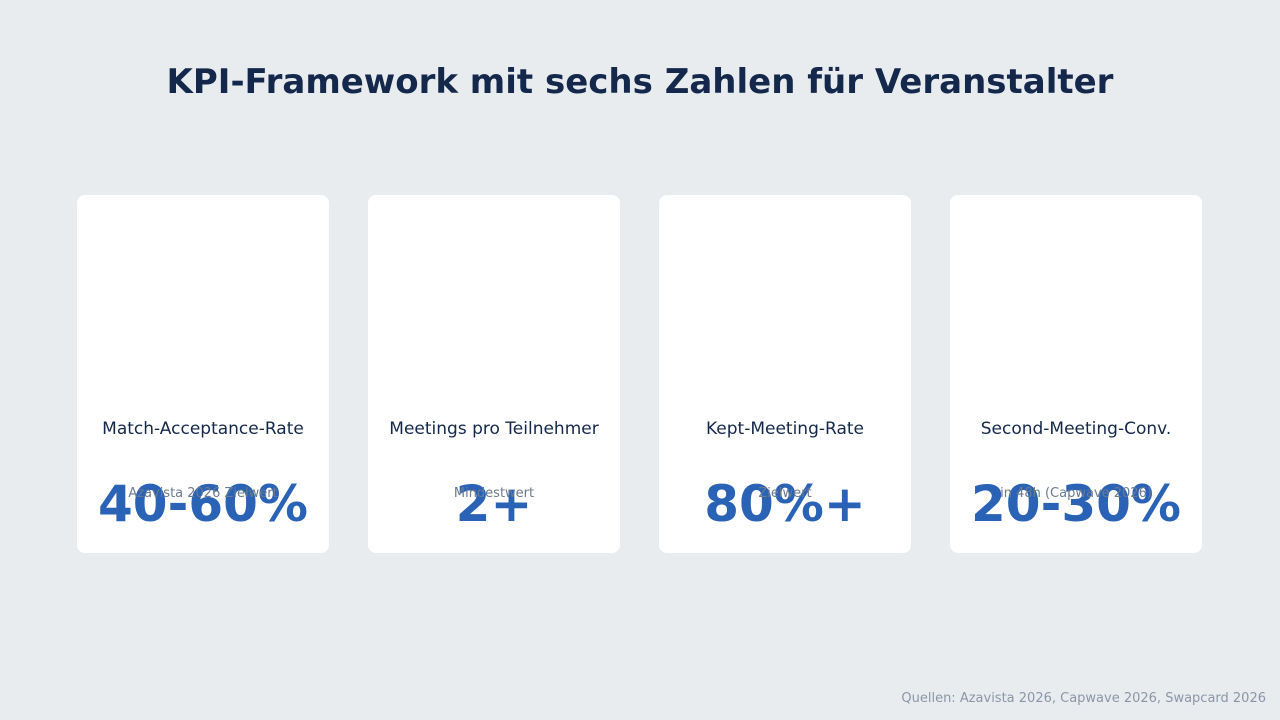 Image resolution: width=1280 pixels, height=720 pixels. What do you see at coordinates (1075, 504) in the screenshot?
I see `kpi-value: 20-30%` at bounding box center [1075, 504].